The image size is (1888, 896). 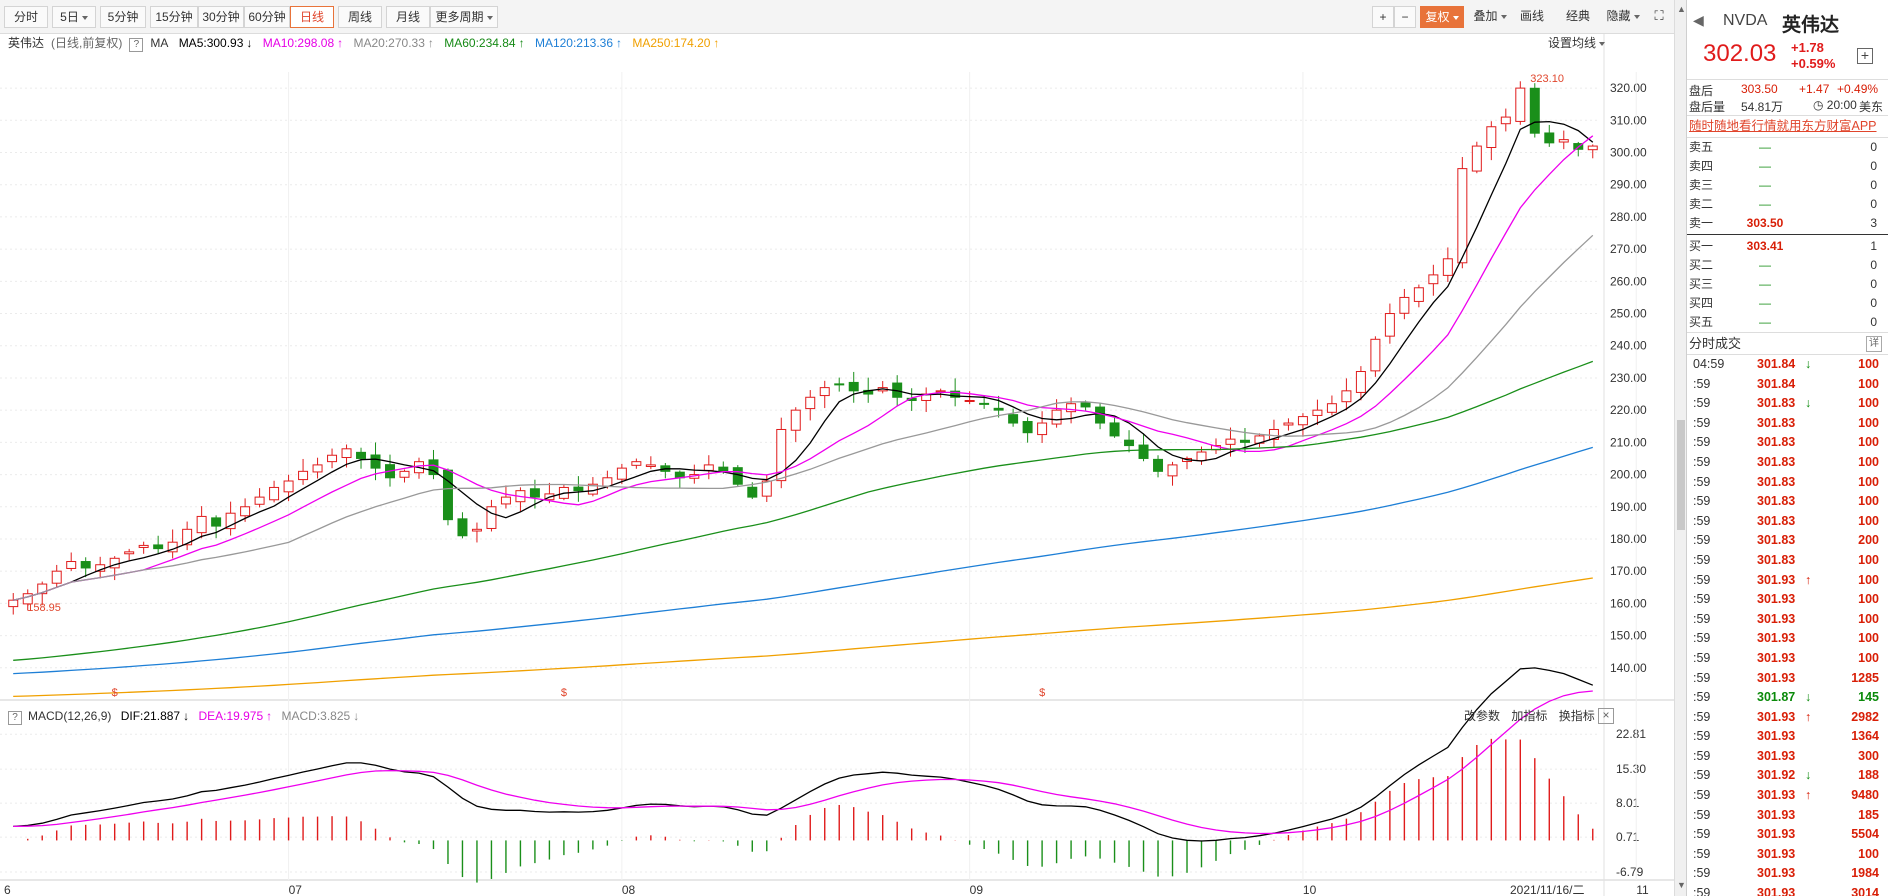 What do you see at coordinates (1482, 716) in the screenshot?
I see `change-params-button: 改参数` at bounding box center [1482, 716].